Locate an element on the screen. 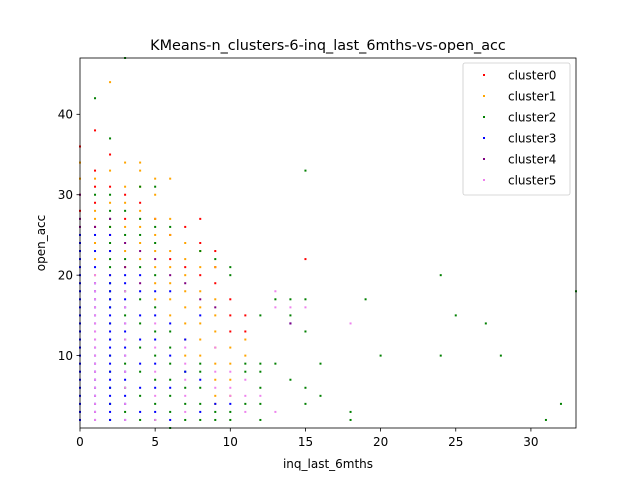 The image size is (640, 480). x-tick-label: 25 is located at coordinates (455, 442).